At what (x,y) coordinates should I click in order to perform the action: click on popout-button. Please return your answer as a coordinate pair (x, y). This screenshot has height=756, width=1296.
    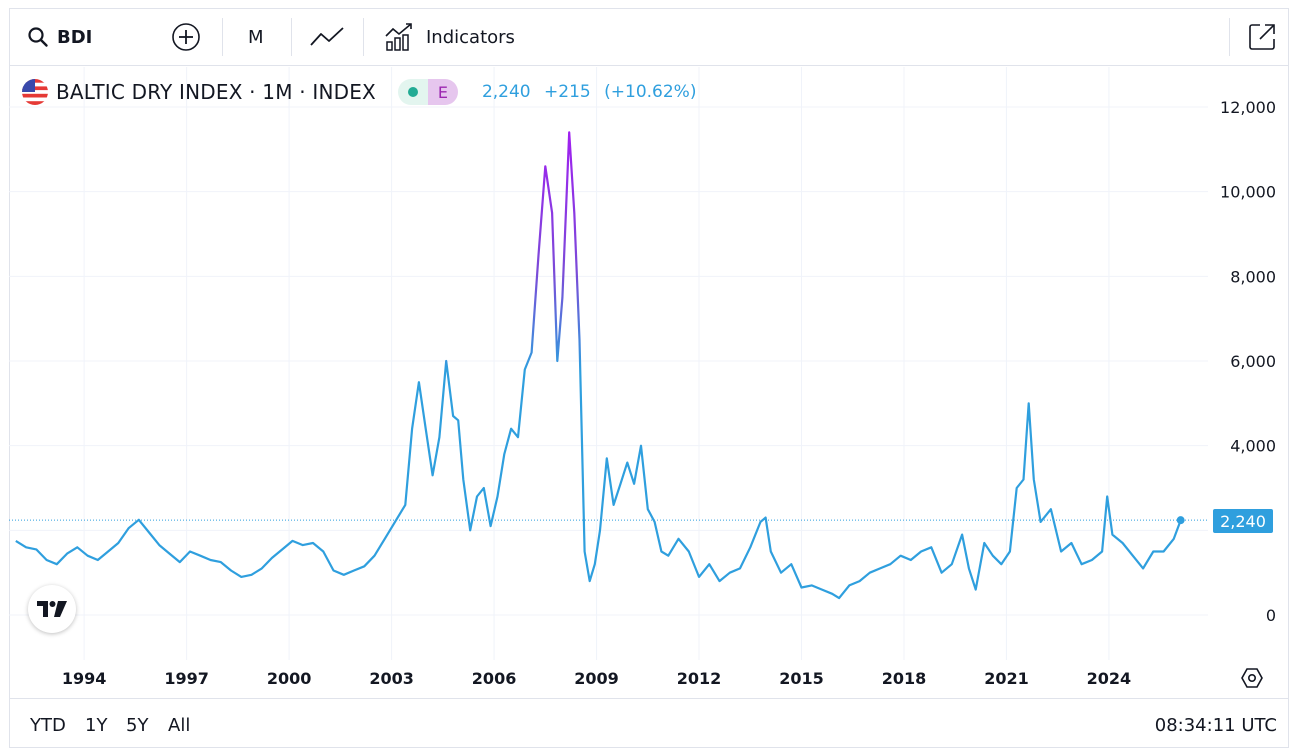
    Looking at the image, I should click on (1262, 37).